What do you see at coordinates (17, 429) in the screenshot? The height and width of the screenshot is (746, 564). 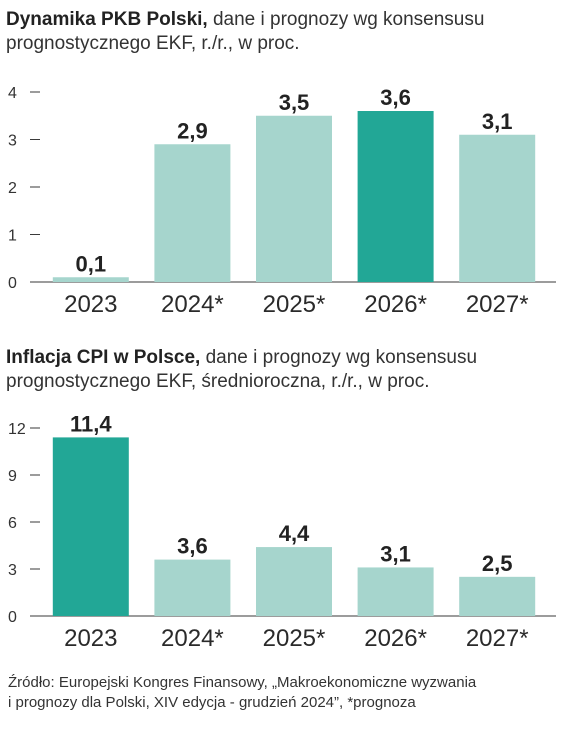 I see `chart2-ytick-label: 12` at bounding box center [17, 429].